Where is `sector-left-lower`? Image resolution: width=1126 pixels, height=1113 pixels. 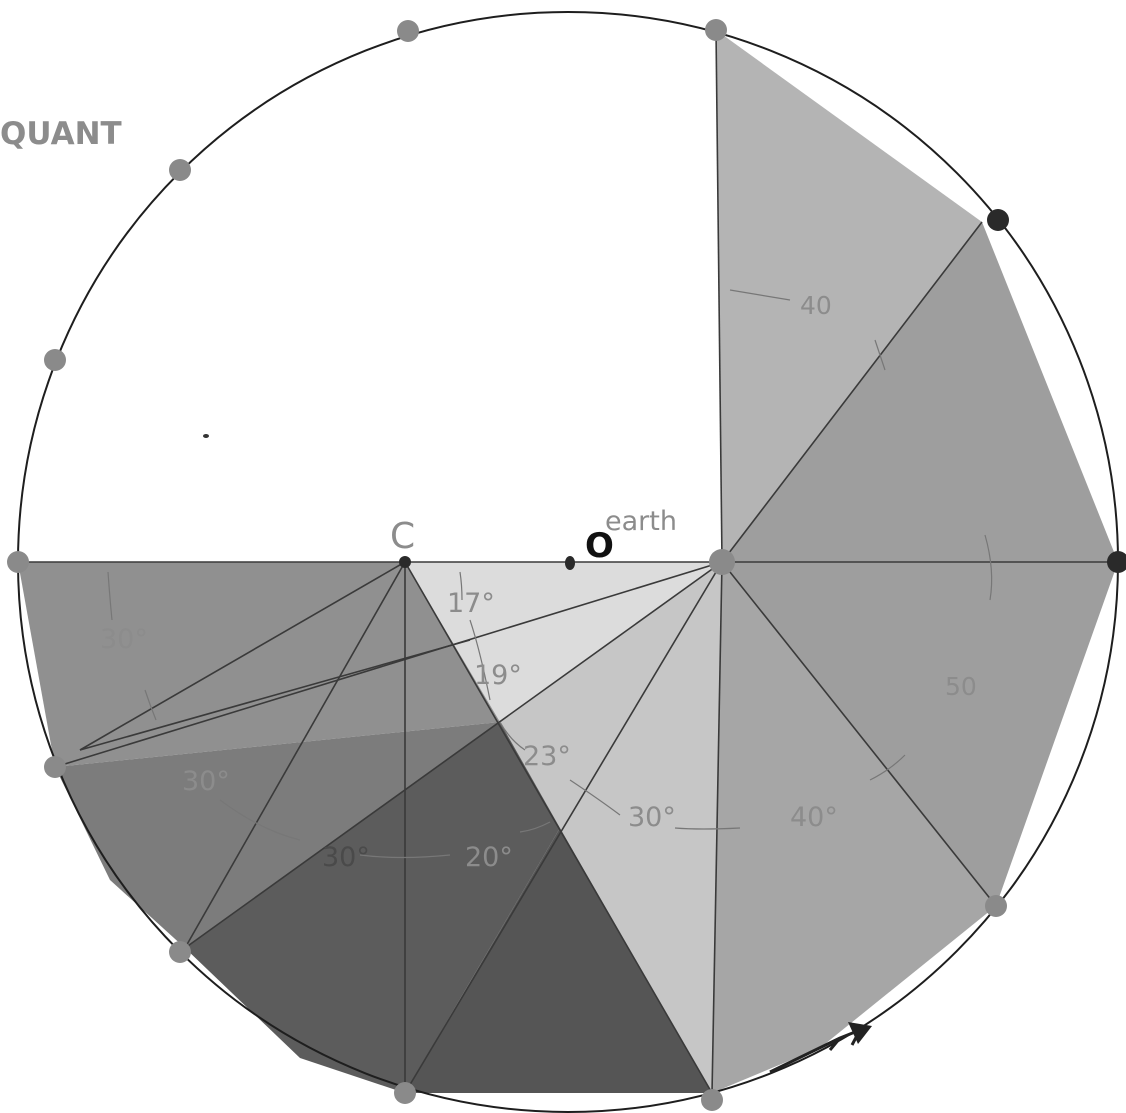 sector-left-lower is located at coordinates (277, 835).